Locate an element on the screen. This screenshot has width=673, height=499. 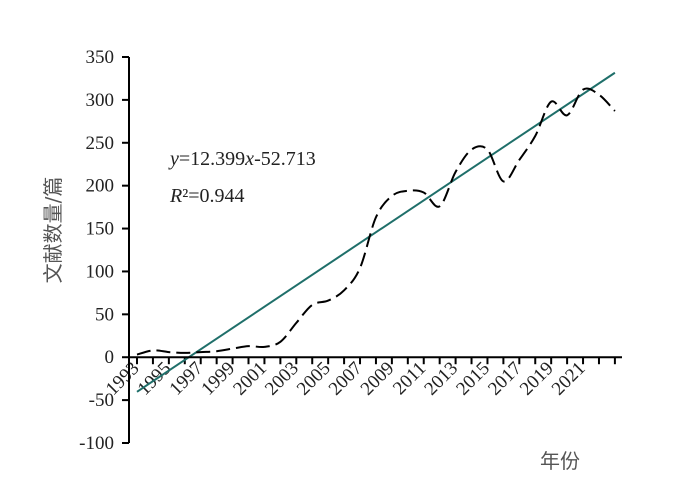
y-tick-label: 300 is located at coordinates (100, 100).